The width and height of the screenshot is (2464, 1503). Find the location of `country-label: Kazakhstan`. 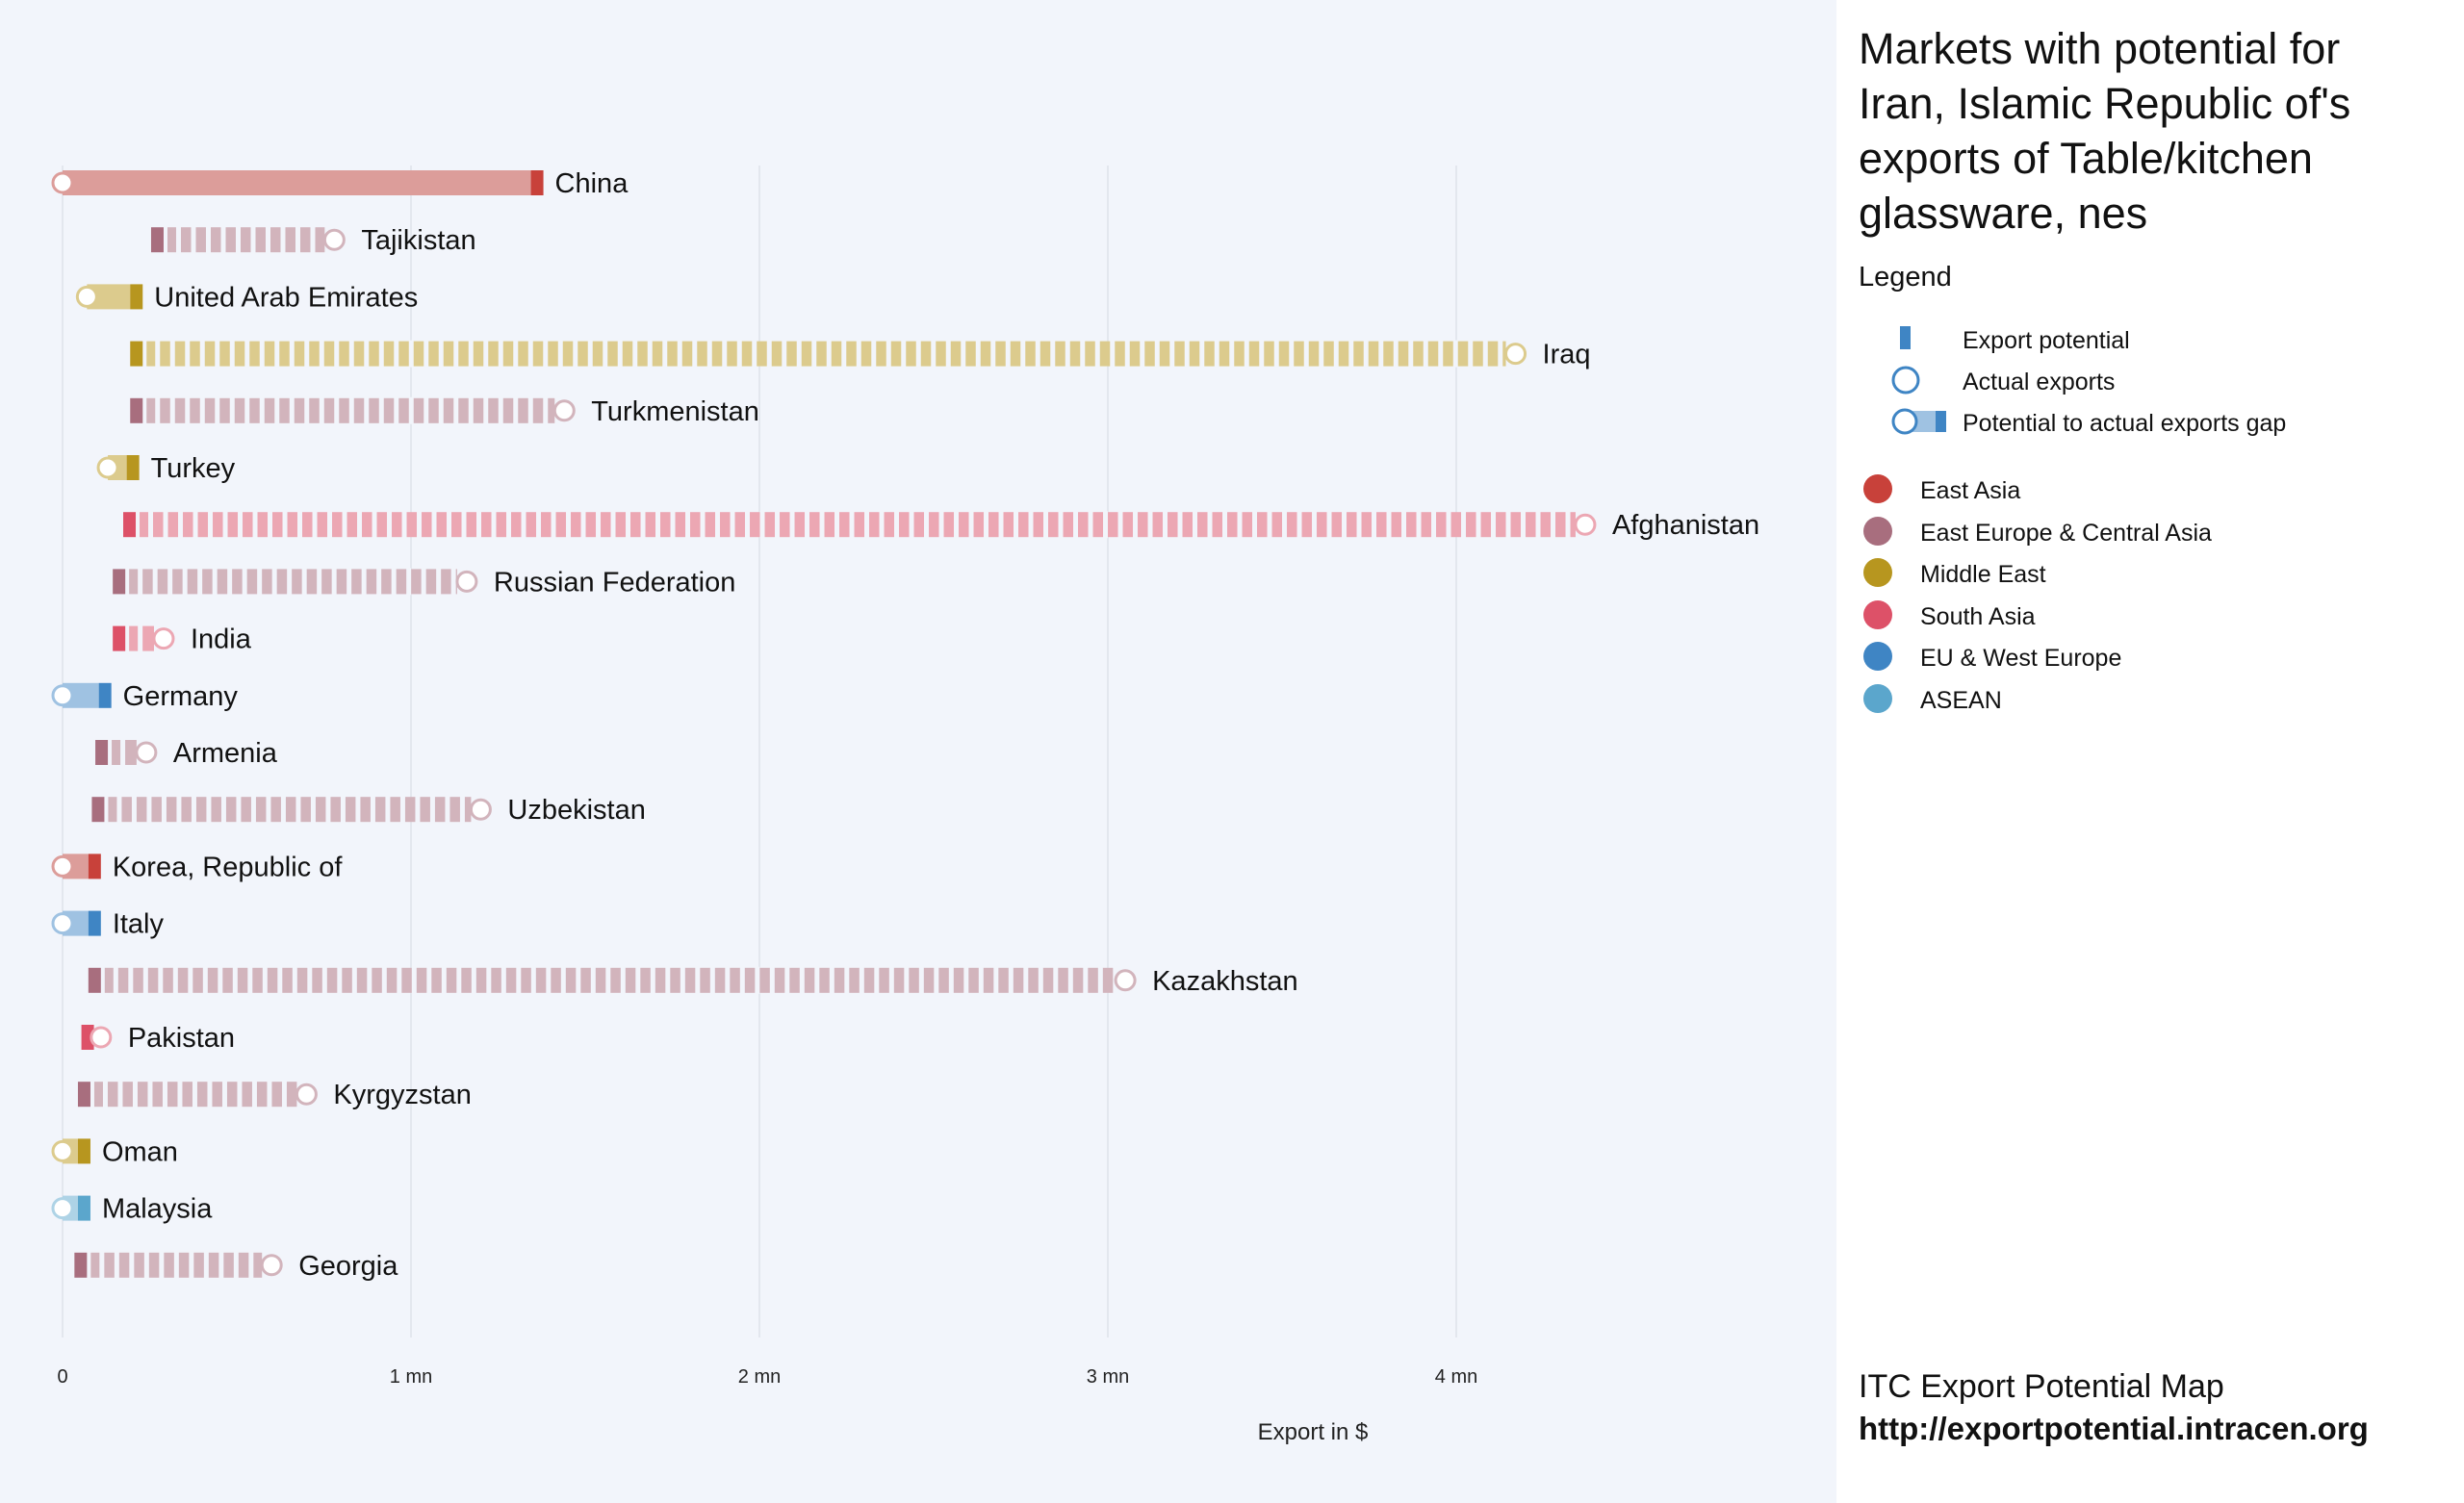

country-label: Kazakhstan is located at coordinates (1225, 981).